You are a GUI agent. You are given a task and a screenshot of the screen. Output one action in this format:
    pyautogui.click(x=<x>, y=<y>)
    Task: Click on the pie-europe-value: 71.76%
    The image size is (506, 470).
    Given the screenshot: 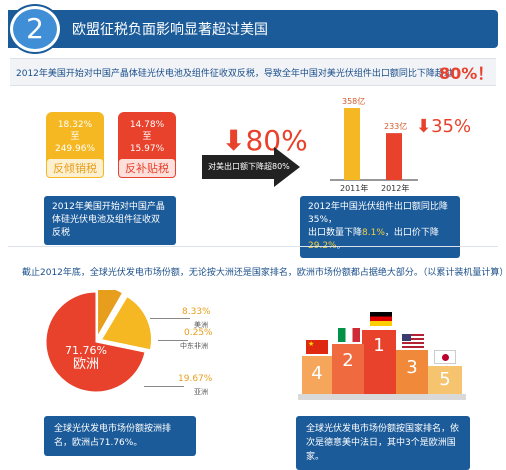 What is the action you would take?
    pyautogui.click(x=86, y=350)
    